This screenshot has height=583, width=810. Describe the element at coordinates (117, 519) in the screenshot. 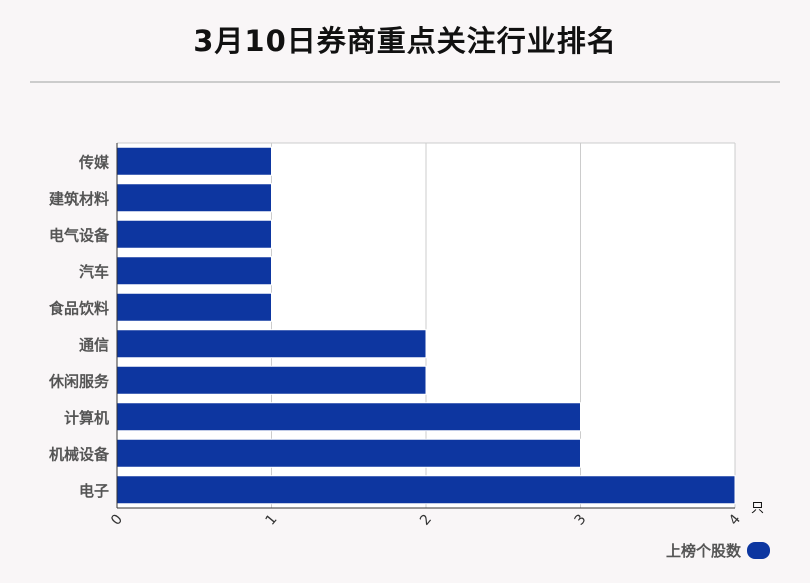

I see `x-tick-label: 0` at that location.